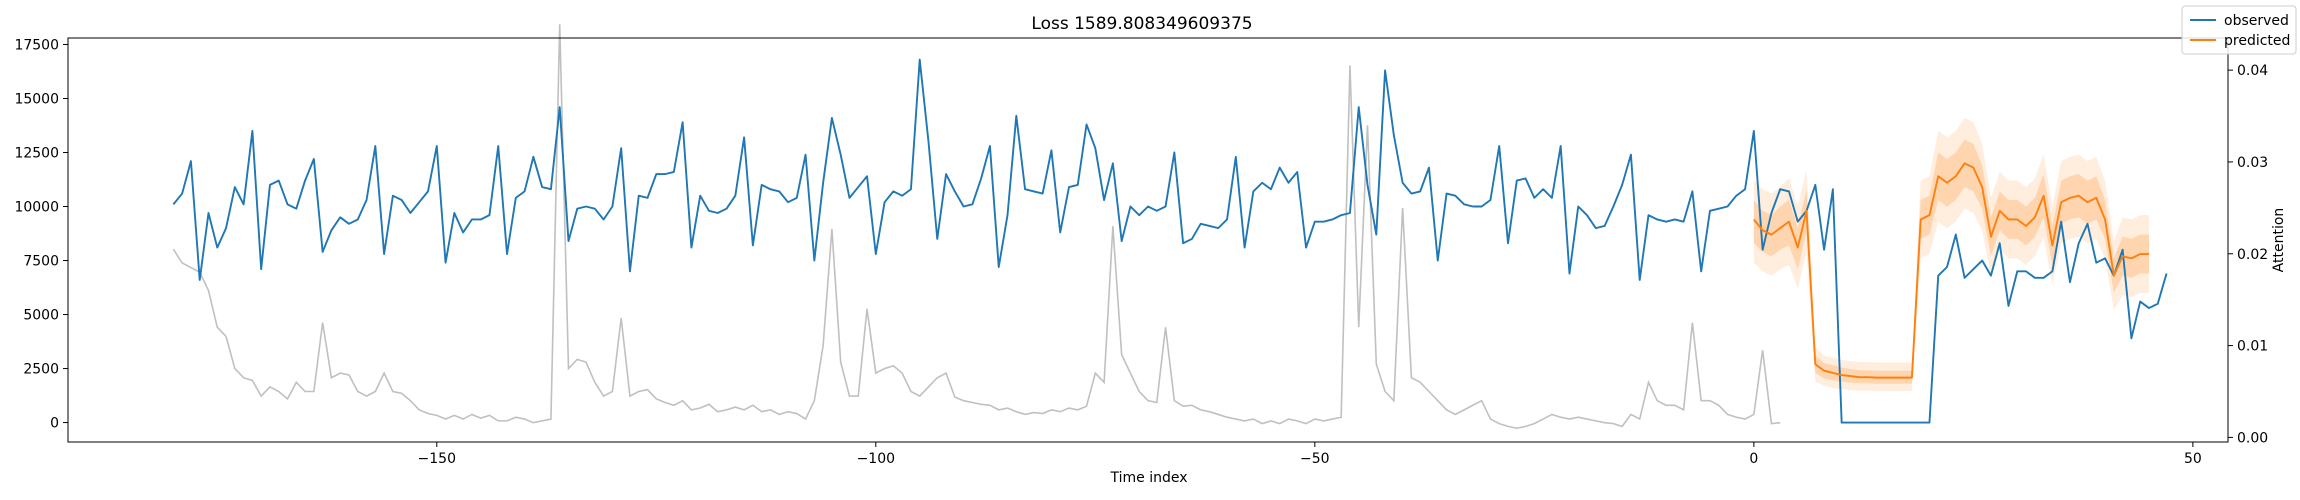 The width and height of the screenshot is (2300, 500). What do you see at coordinates (1951, 270) in the screenshot?
I see `predicted-line` at bounding box center [1951, 270].